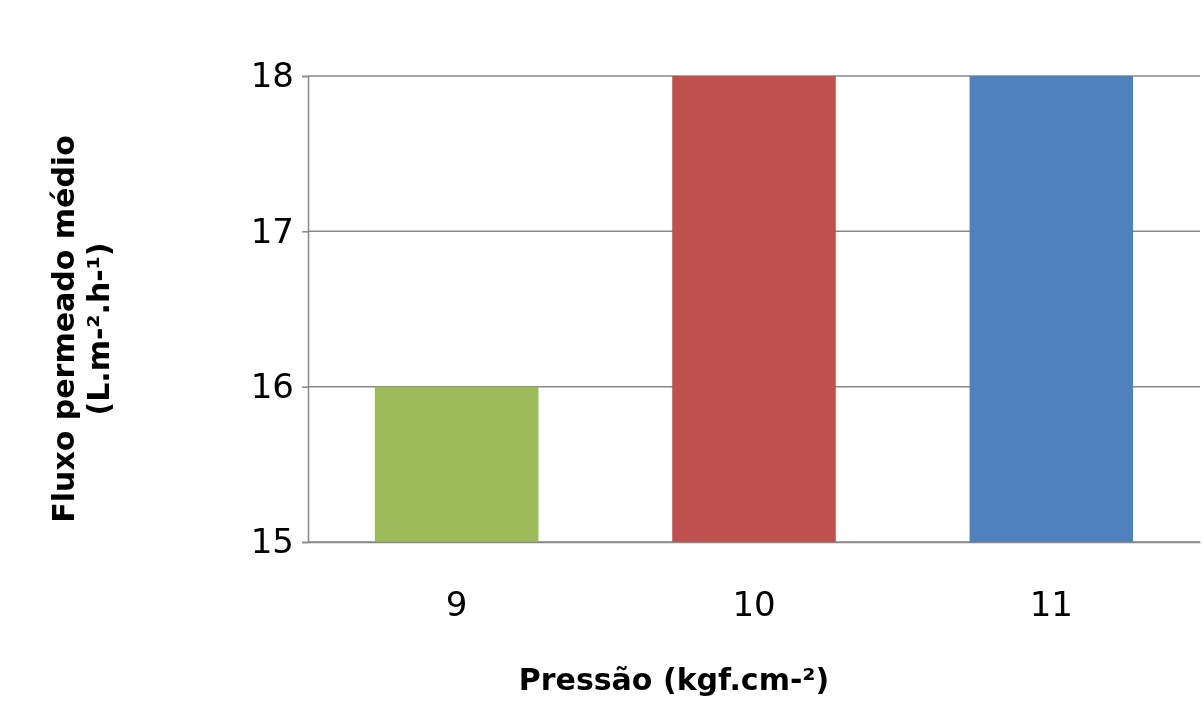 This screenshot has width=1204, height=708. What do you see at coordinates (272, 230) in the screenshot?
I see `y-tick-label: 17` at bounding box center [272, 230].